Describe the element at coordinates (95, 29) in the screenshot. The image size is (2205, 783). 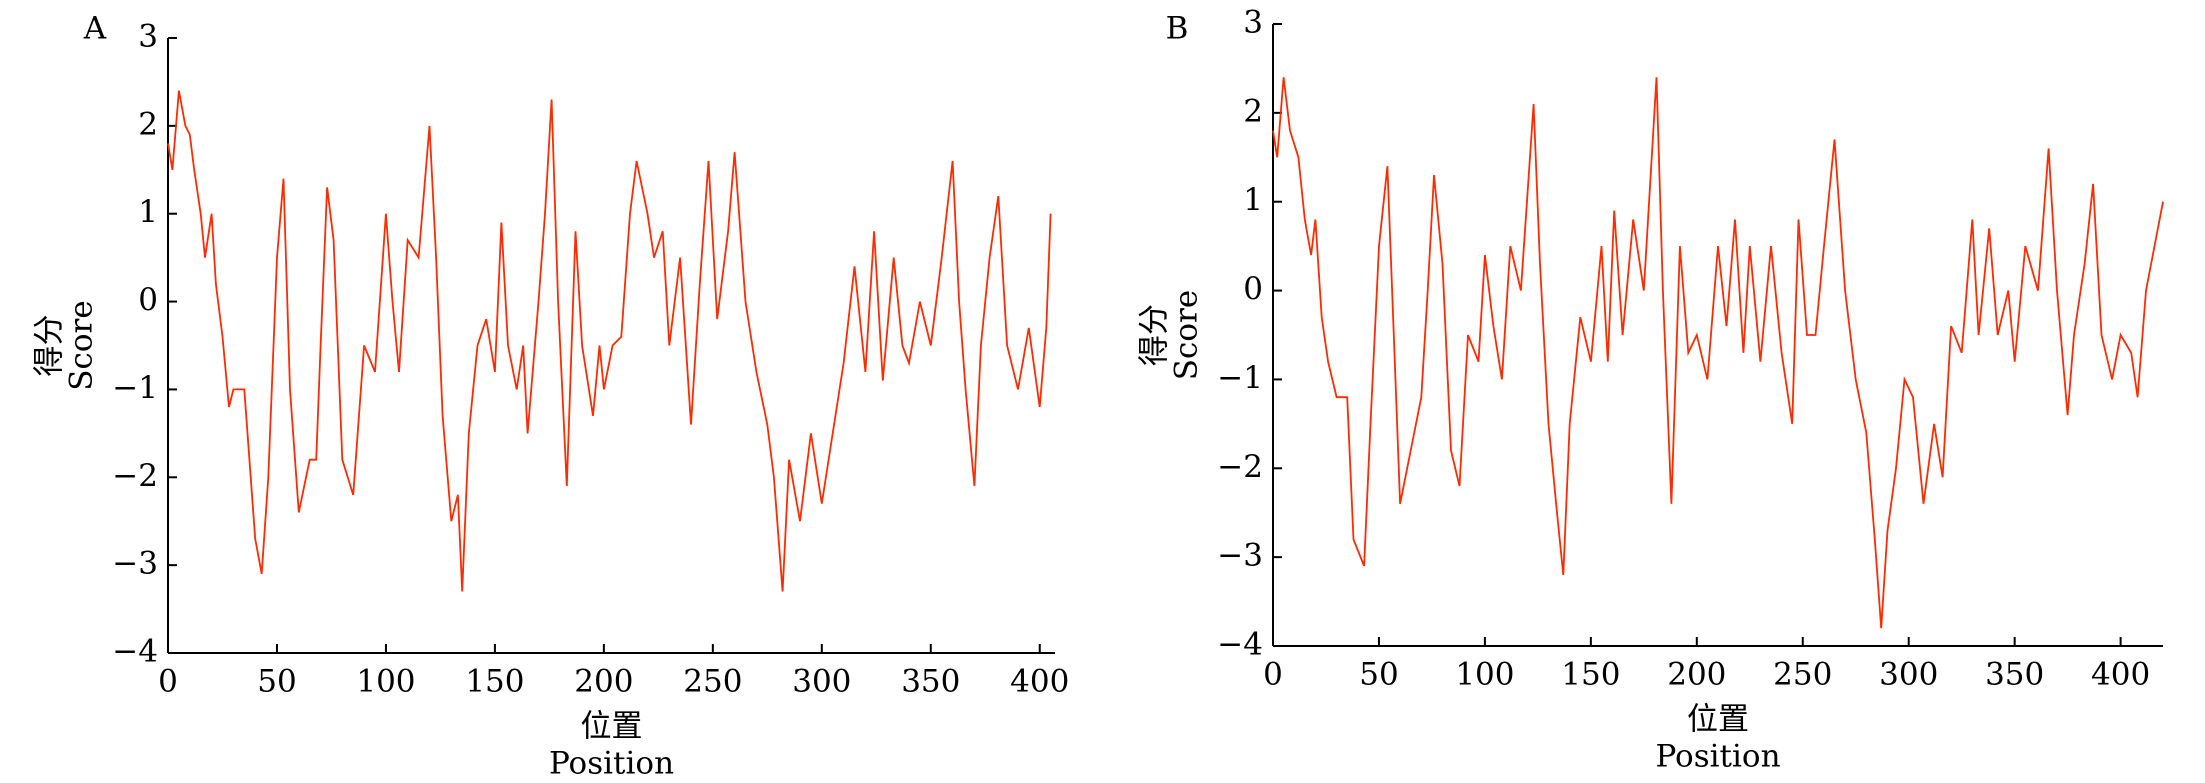
I see `panel-label: A` at that location.